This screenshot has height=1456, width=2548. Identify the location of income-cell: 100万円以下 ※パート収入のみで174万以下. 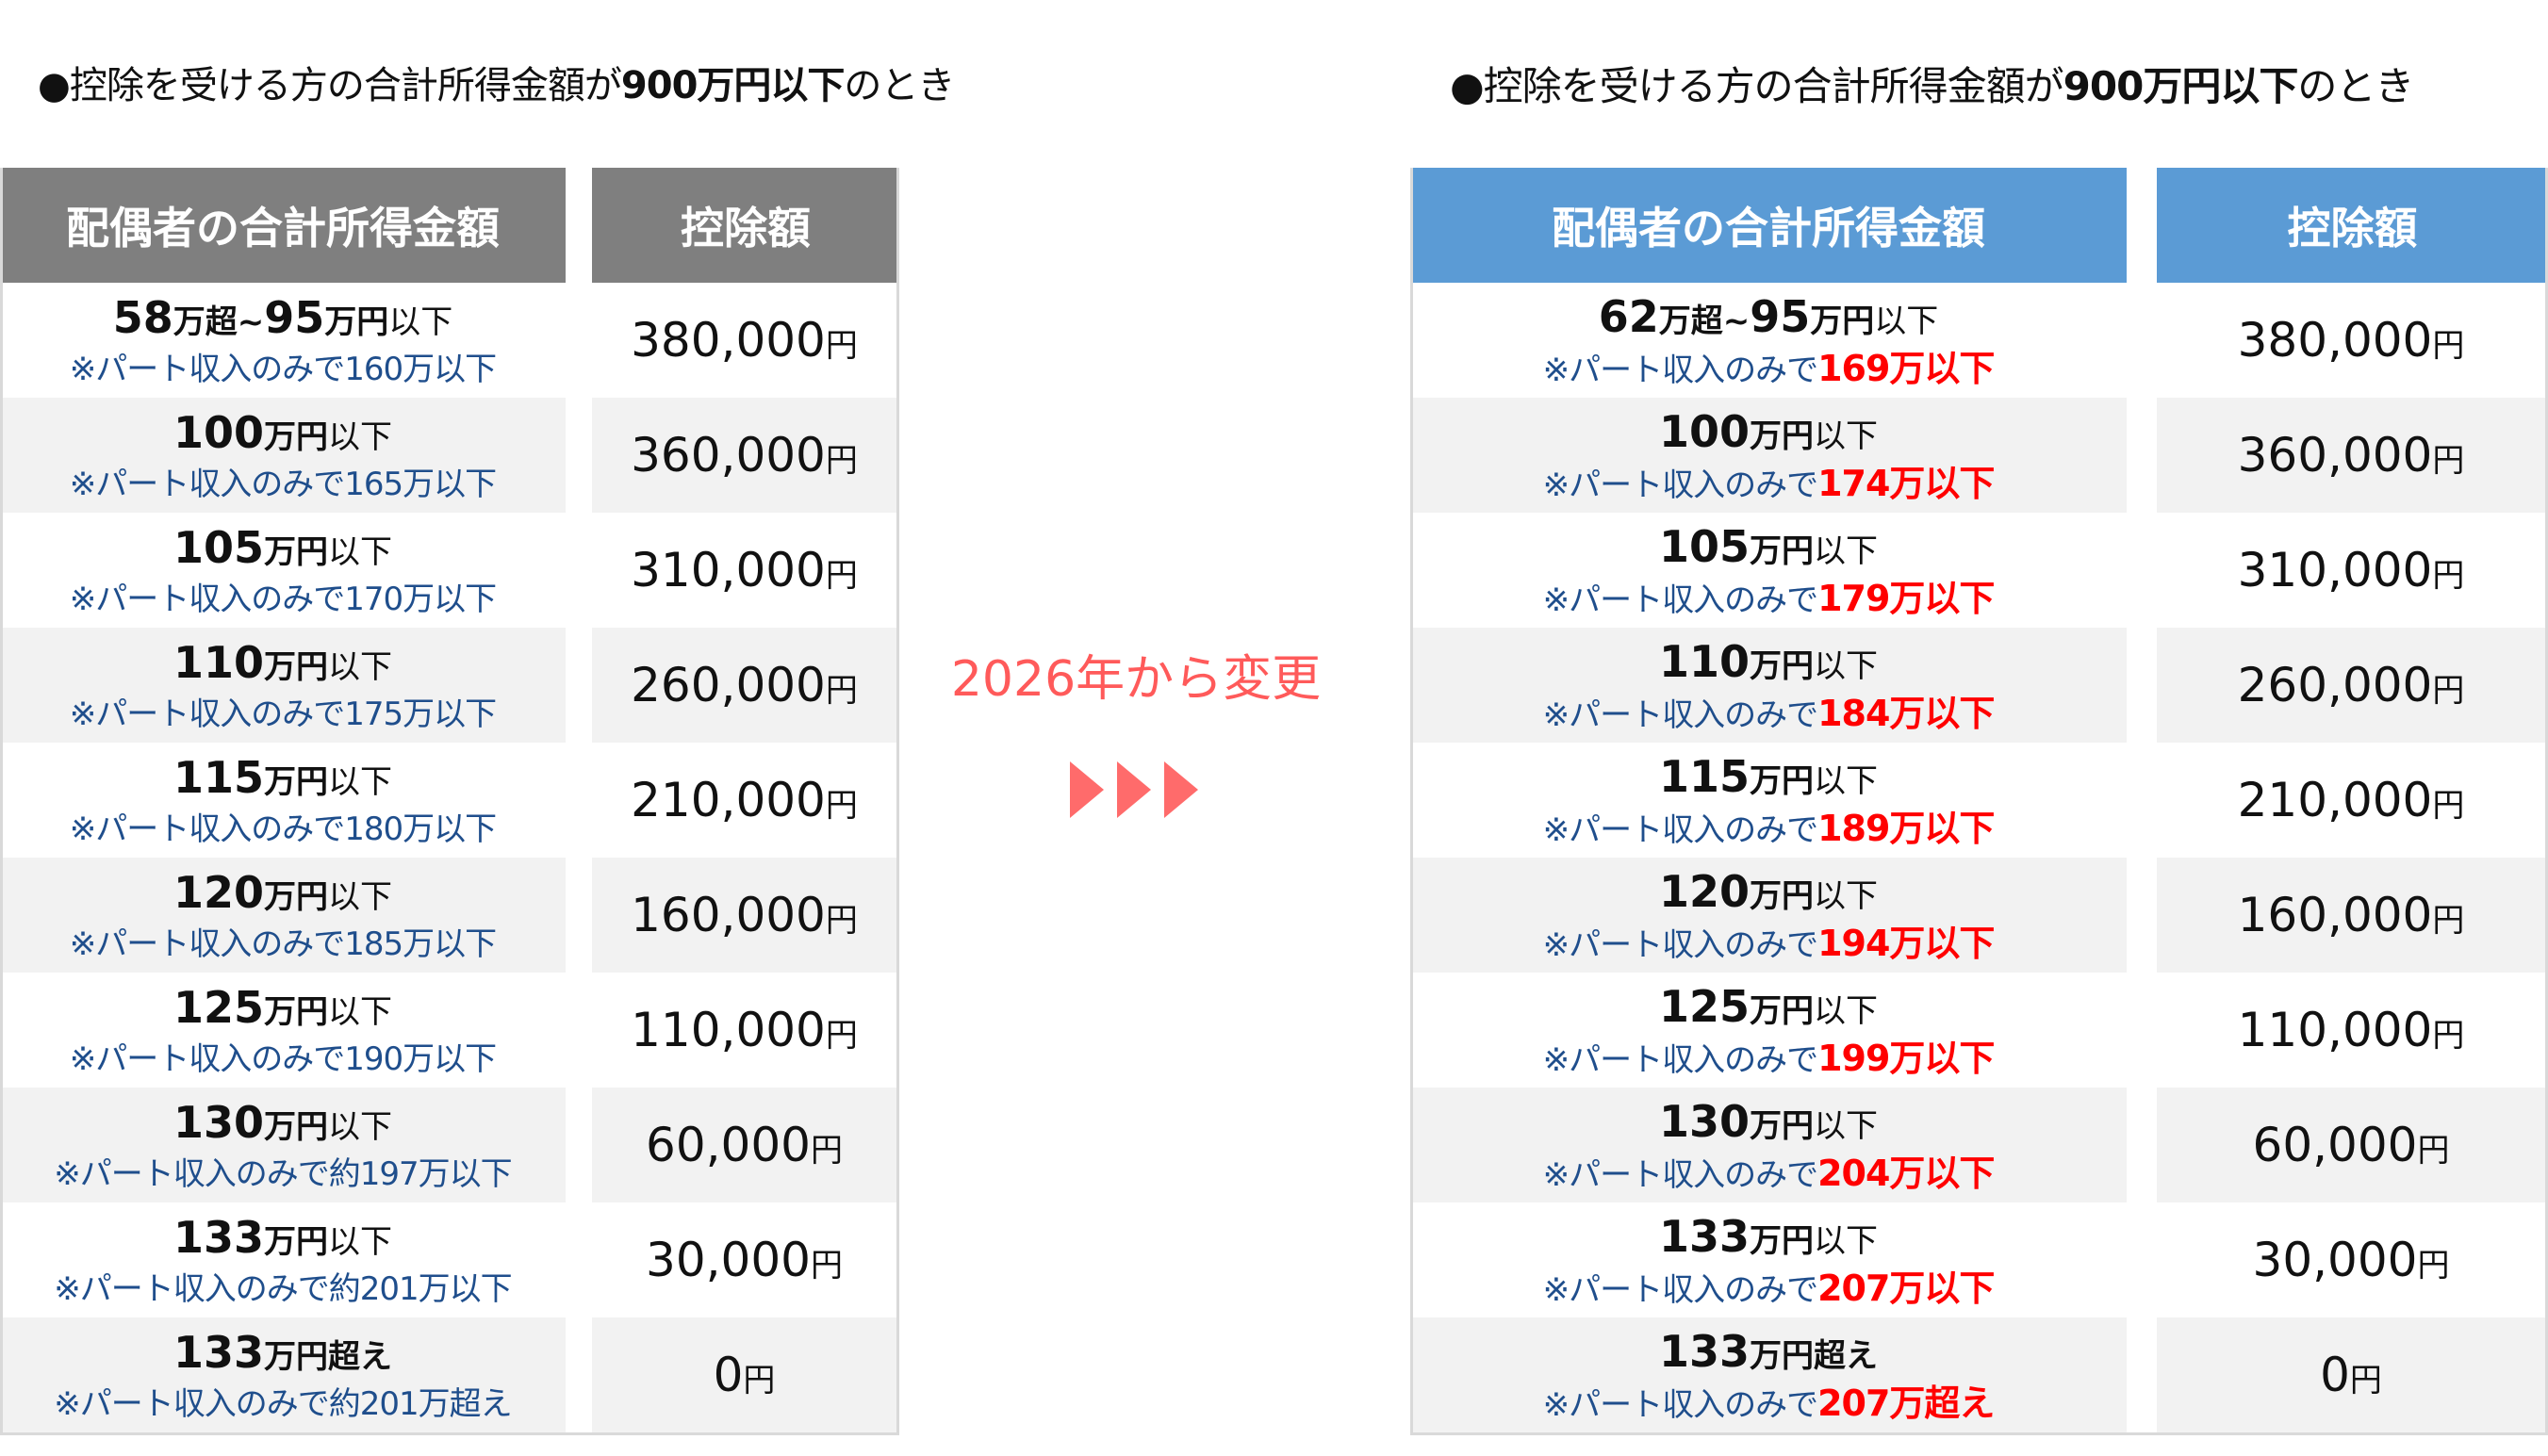
(1768, 455).